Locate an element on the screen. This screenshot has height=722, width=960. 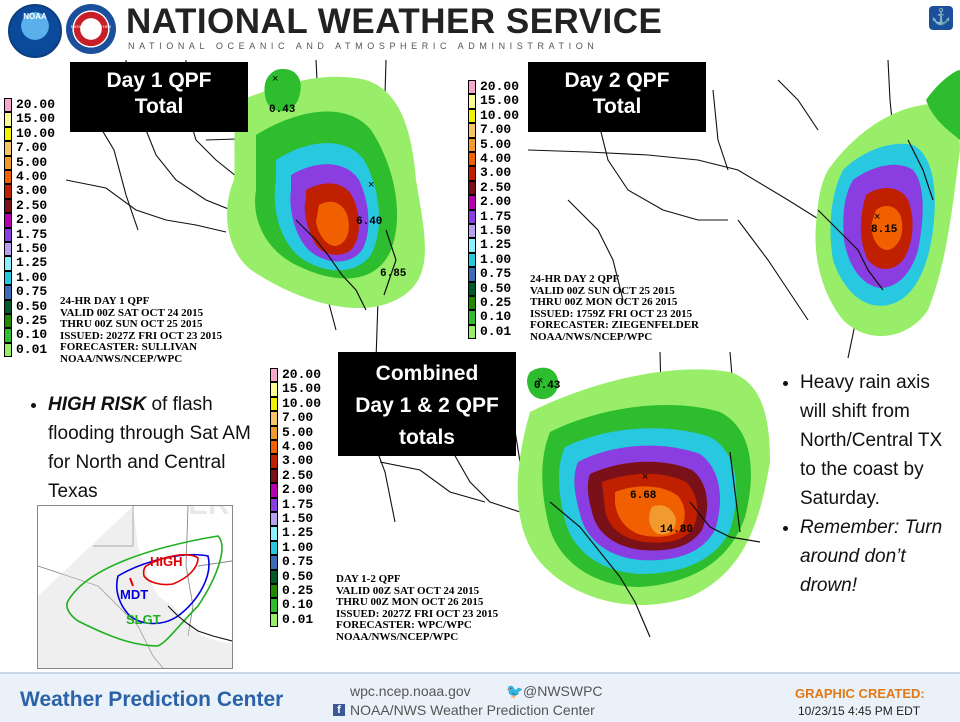
meta-line: THRU 00Z MON OCT 26 2015 is located at coordinates (410, 602).